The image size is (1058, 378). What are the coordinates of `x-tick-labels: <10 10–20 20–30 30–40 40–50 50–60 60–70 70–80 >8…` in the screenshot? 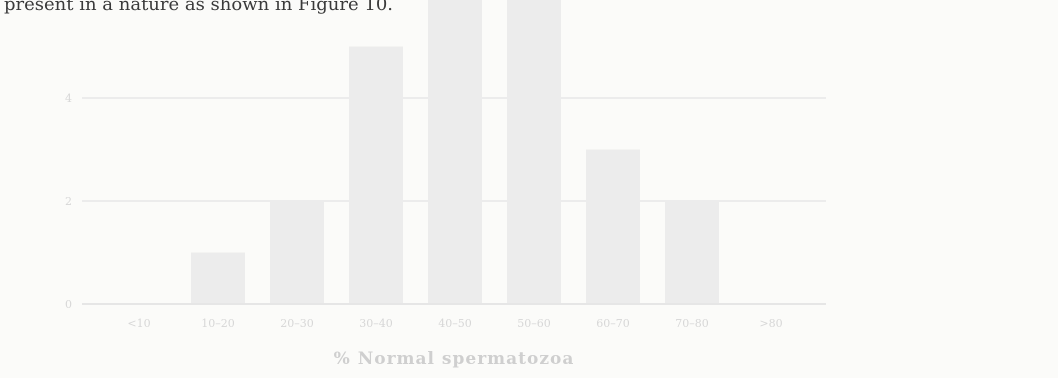 It's located at (454, 323).